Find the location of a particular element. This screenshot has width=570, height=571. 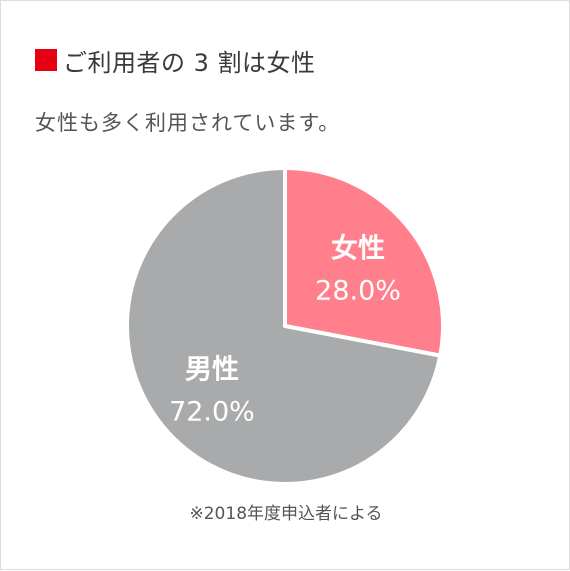

chart-footnote: ※2018年度申込者による is located at coordinates (286, 514).